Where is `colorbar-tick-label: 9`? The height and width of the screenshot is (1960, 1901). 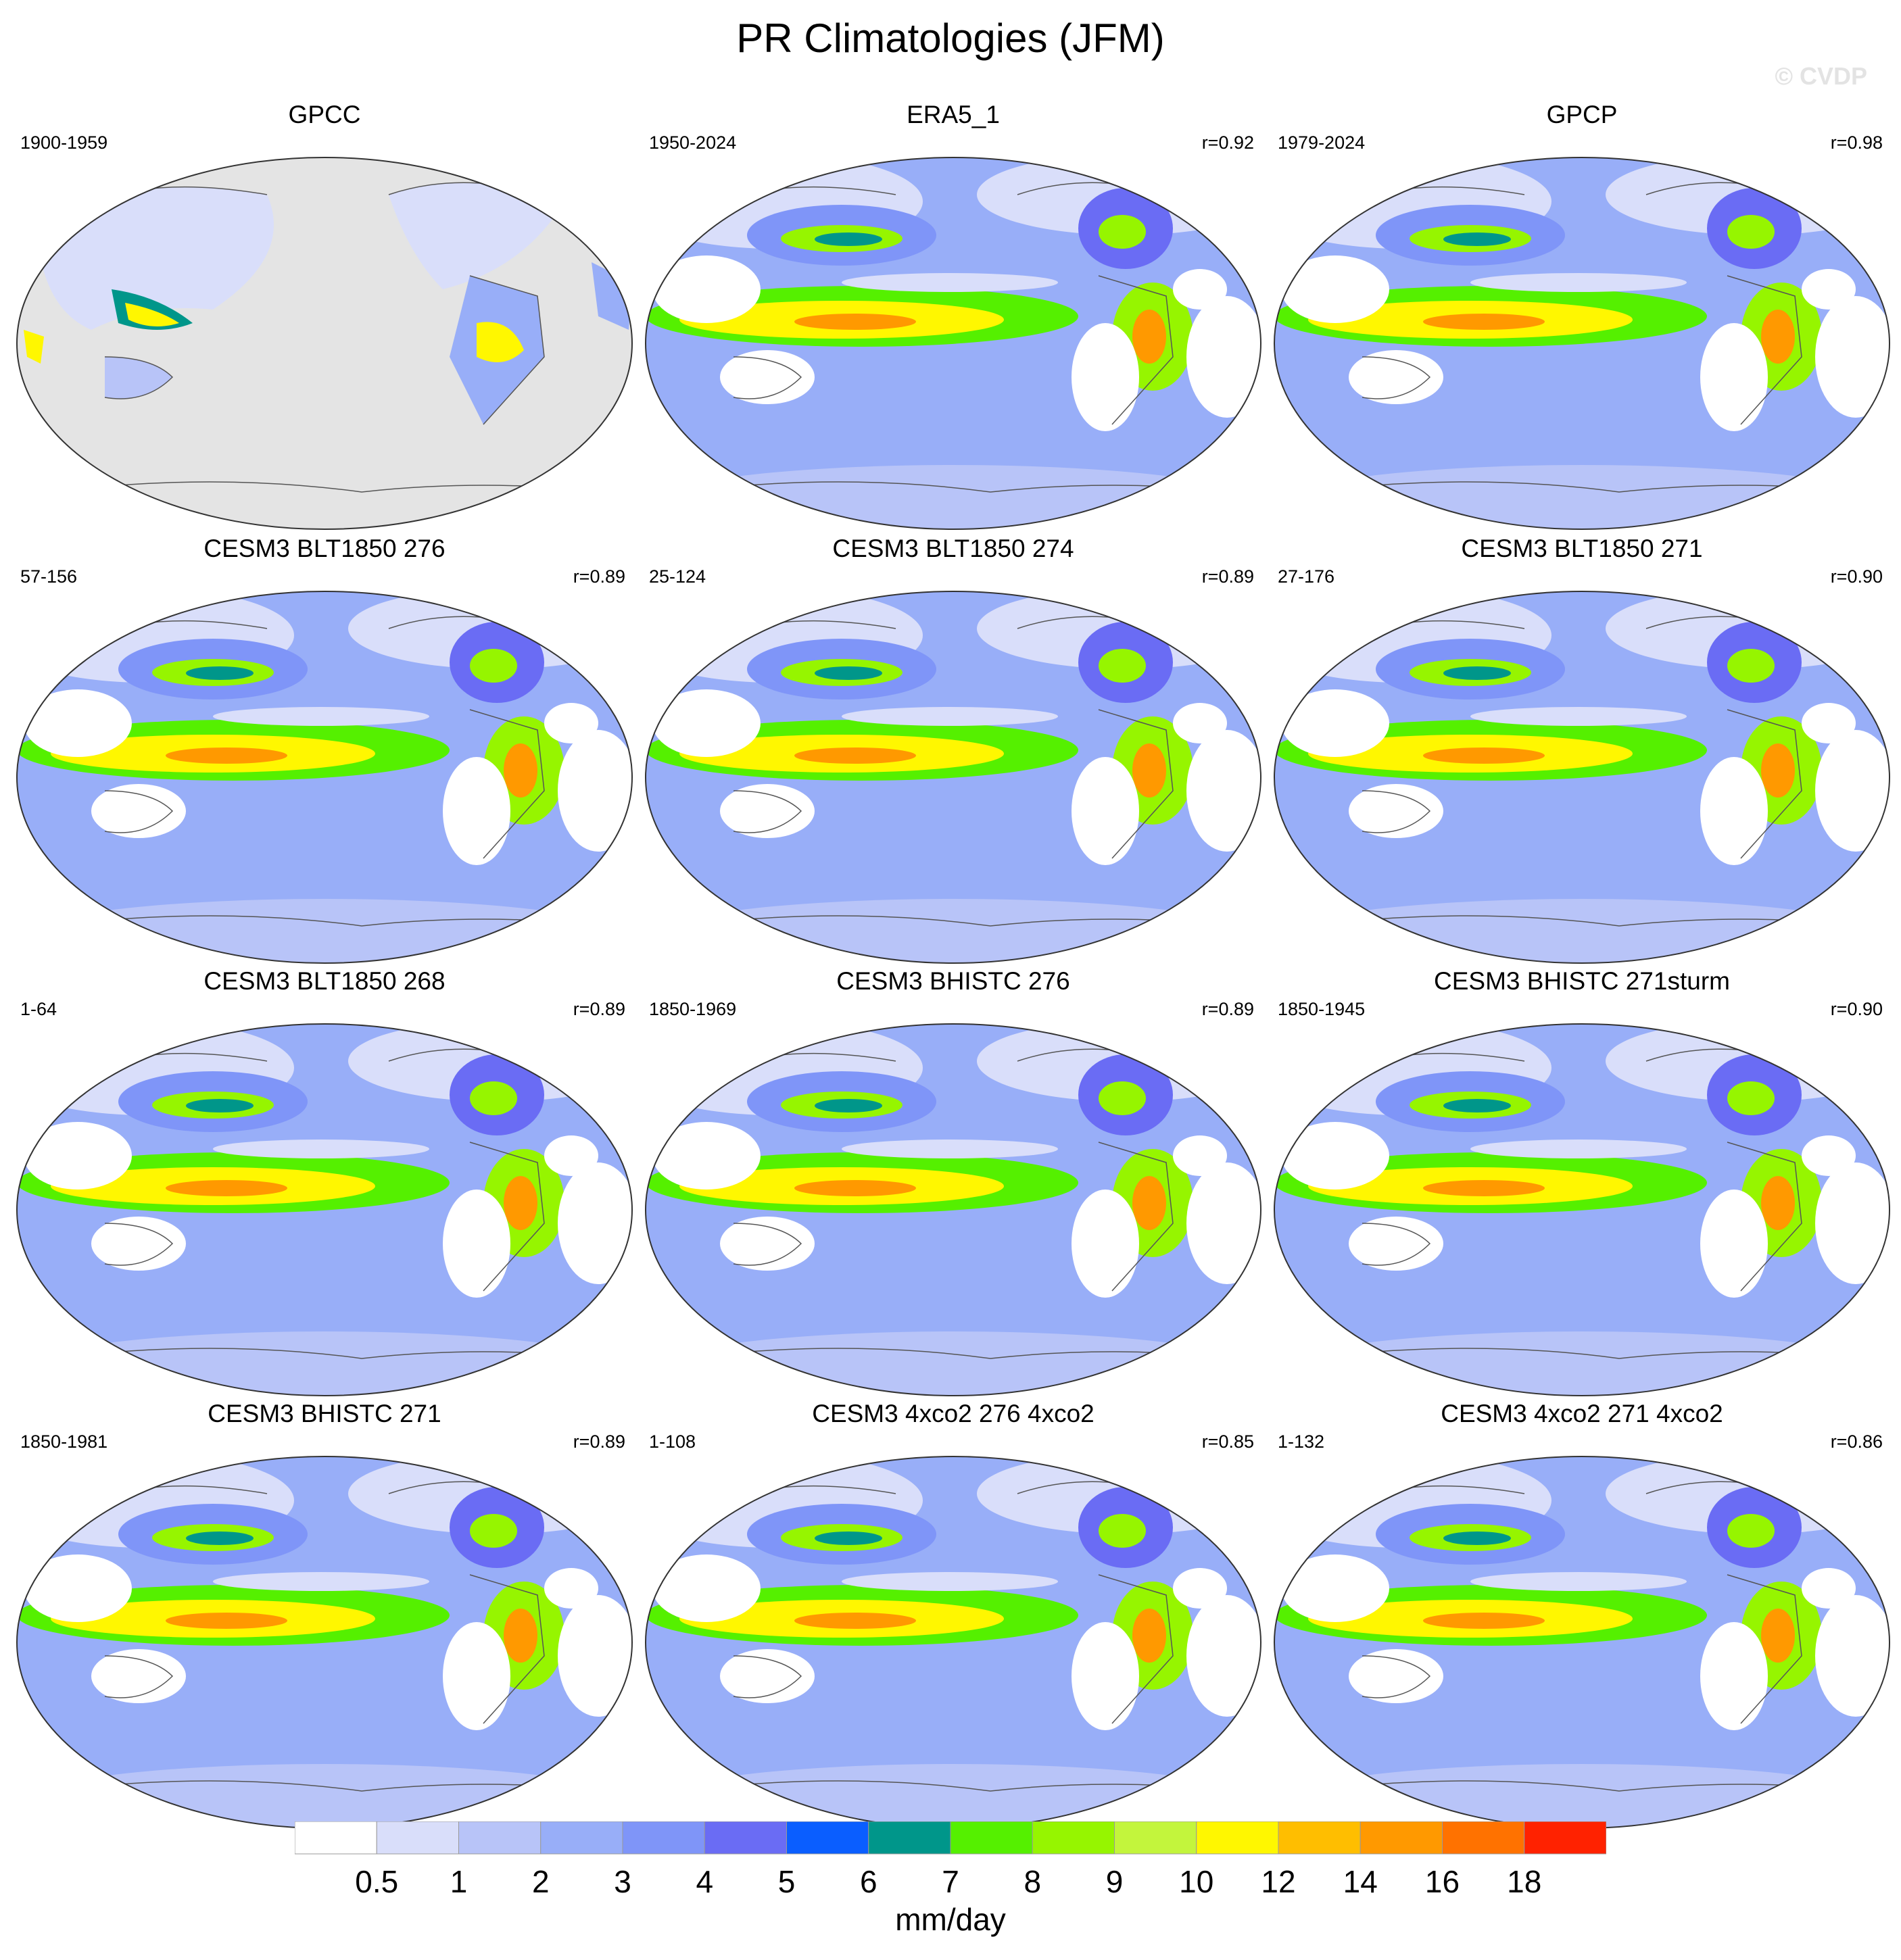 colorbar-tick-label: 9 is located at coordinates (1114, 1881).